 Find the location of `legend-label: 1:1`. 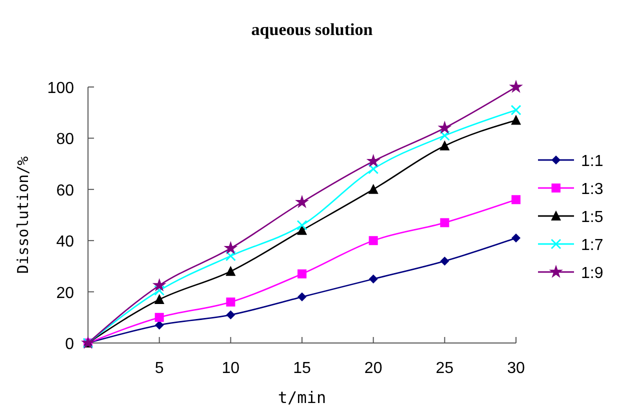

legend-label: 1:1 is located at coordinates (592, 161).